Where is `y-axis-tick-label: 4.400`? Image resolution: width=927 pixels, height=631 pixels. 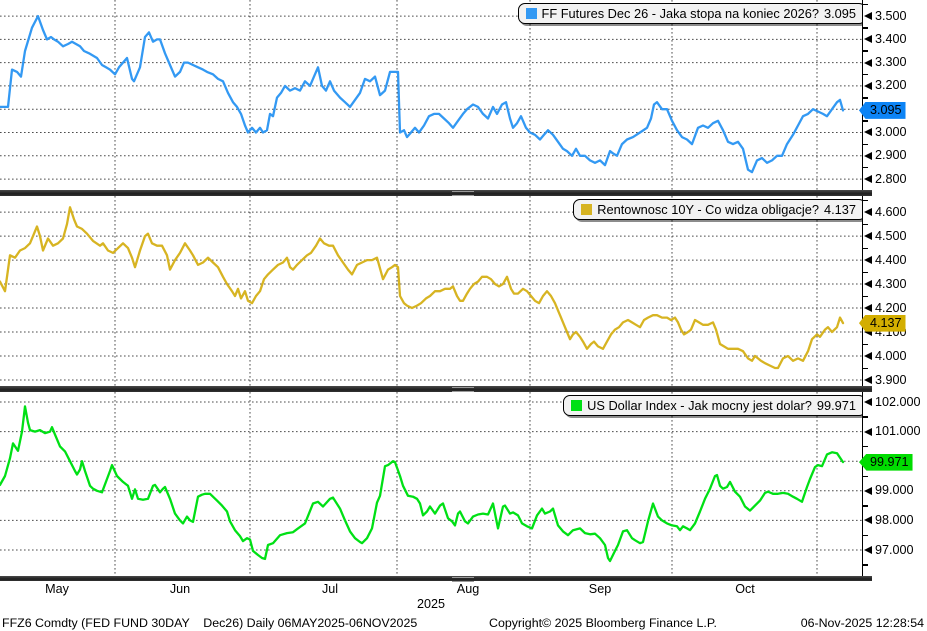 y-axis-tick-label: 4.400 is located at coordinates (891, 259).